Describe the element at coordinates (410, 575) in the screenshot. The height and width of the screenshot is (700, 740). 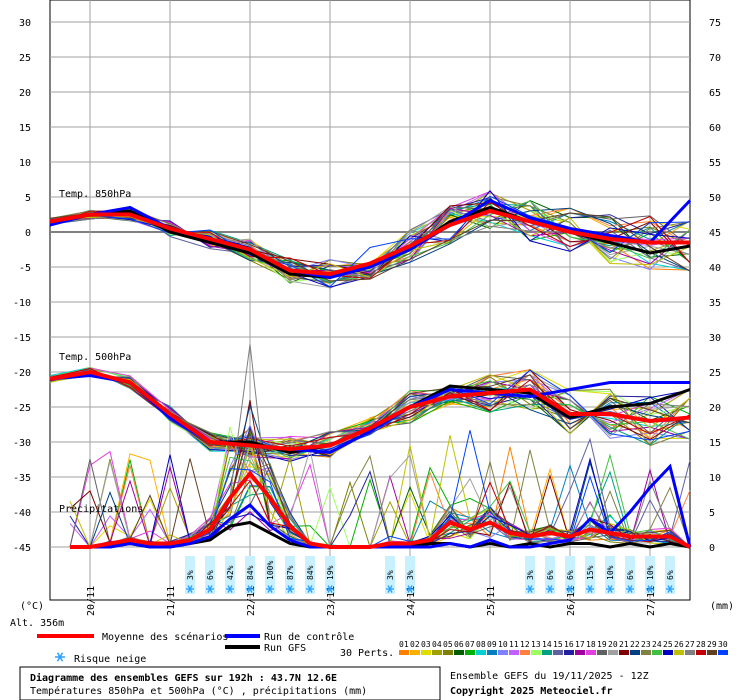
I see `snow-risk-pct: 3%` at that location.